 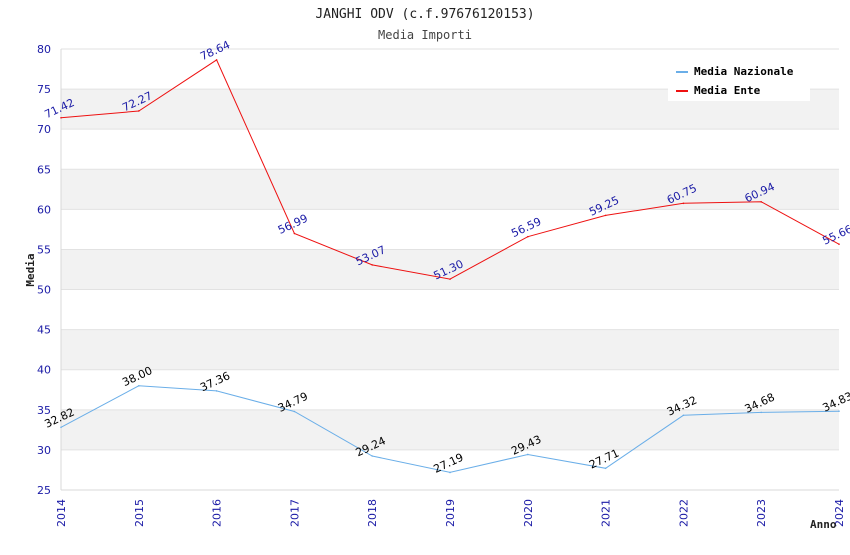 I want to click on legend: Media Nazionale Media Ente, so click(x=739, y=80).